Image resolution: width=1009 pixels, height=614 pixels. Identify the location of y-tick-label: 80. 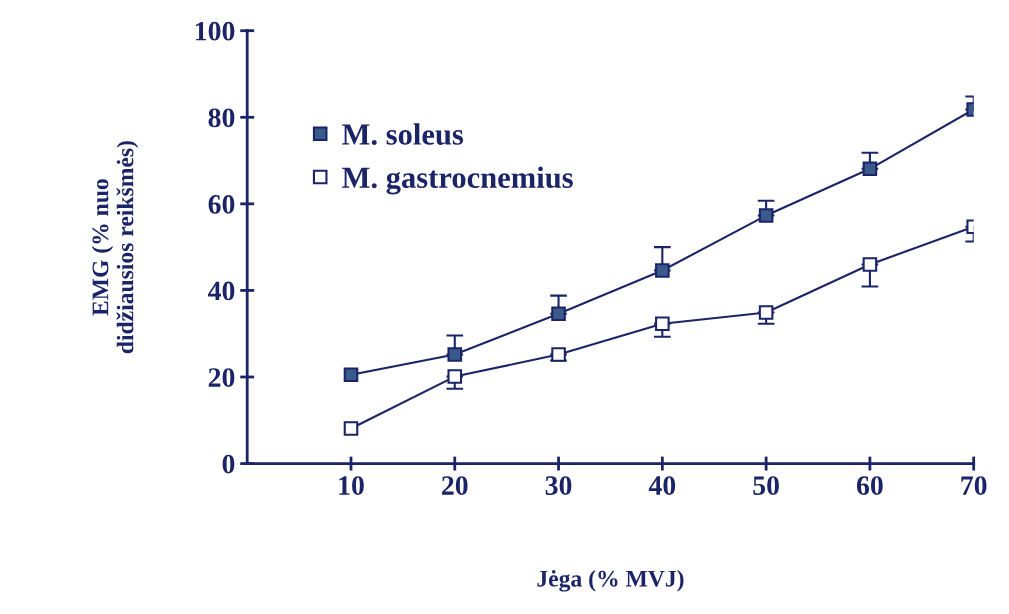
(221, 118).